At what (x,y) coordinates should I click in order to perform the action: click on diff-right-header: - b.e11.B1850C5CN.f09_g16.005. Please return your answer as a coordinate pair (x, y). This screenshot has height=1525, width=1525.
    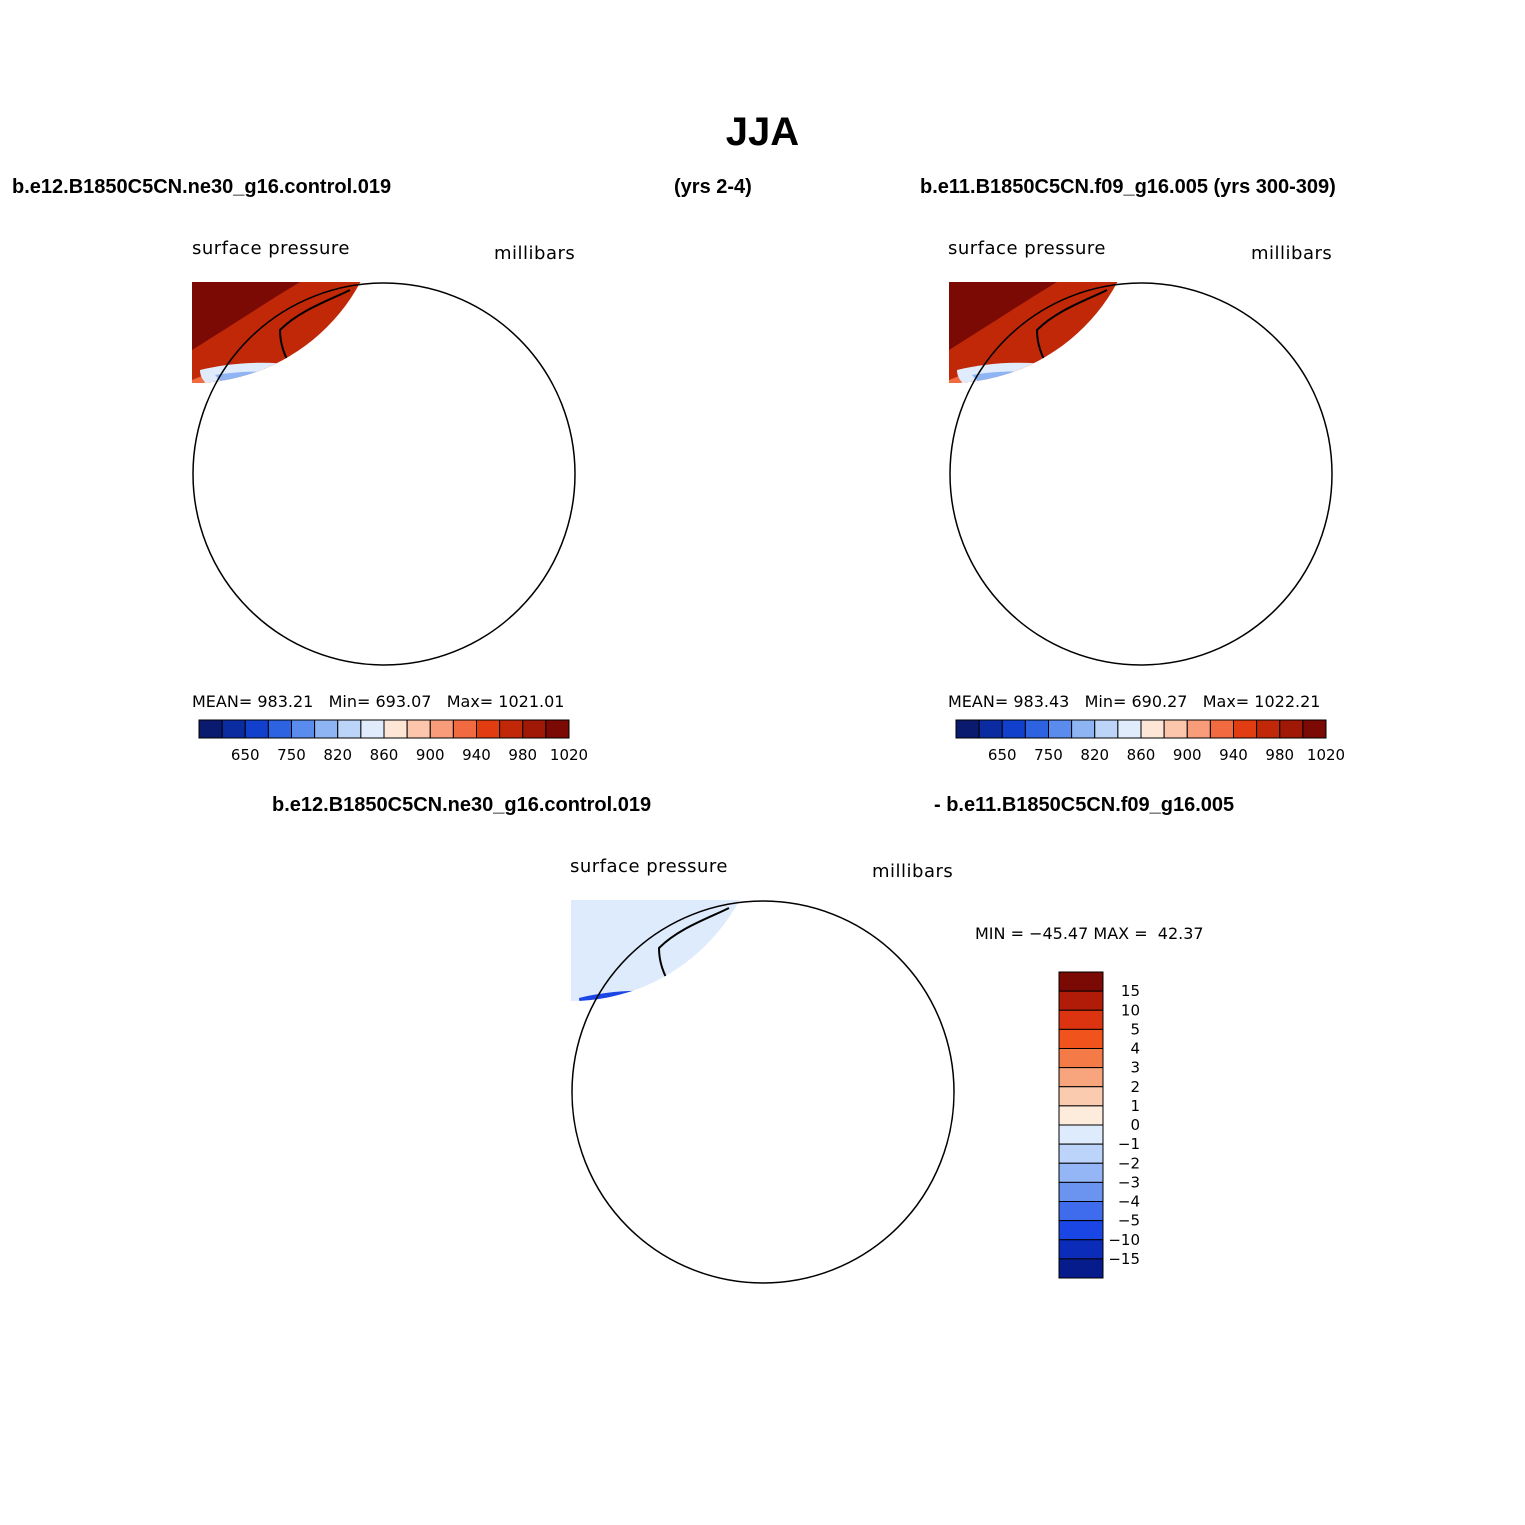
    Looking at the image, I should click on (1084, 805).